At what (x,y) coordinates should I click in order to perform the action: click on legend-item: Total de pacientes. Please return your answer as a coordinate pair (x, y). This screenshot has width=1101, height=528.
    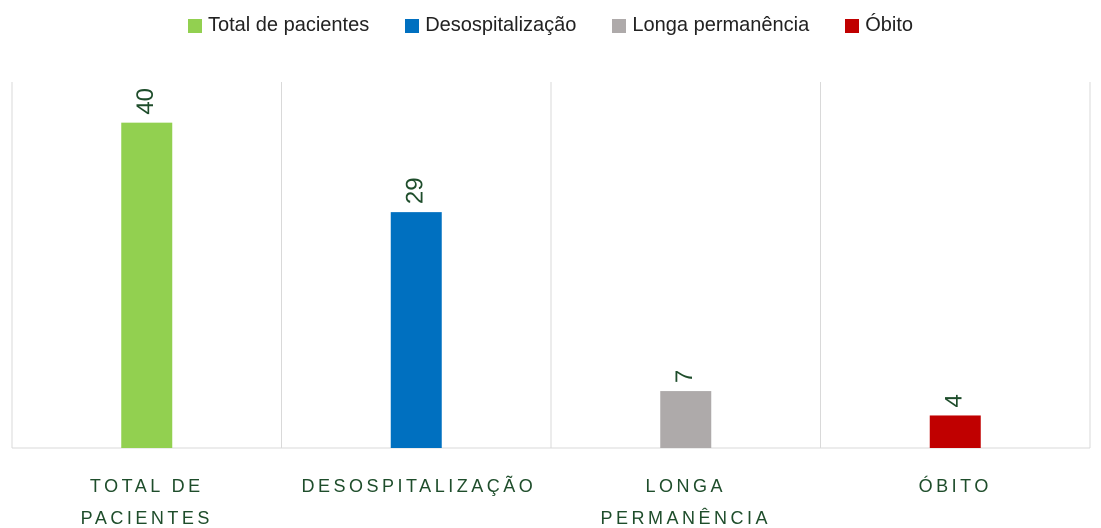
    Looking at the image, I should click on (278, 25).